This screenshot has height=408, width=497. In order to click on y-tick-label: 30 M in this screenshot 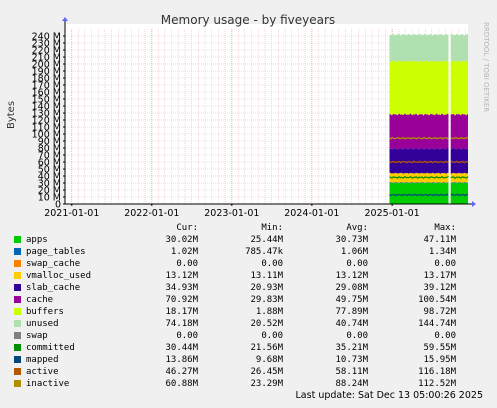, I will do `click(49, 184)`.